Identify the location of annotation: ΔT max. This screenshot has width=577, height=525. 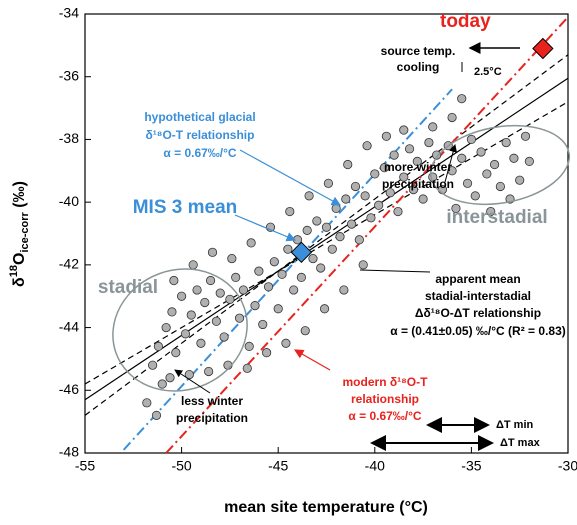
(520, 443).